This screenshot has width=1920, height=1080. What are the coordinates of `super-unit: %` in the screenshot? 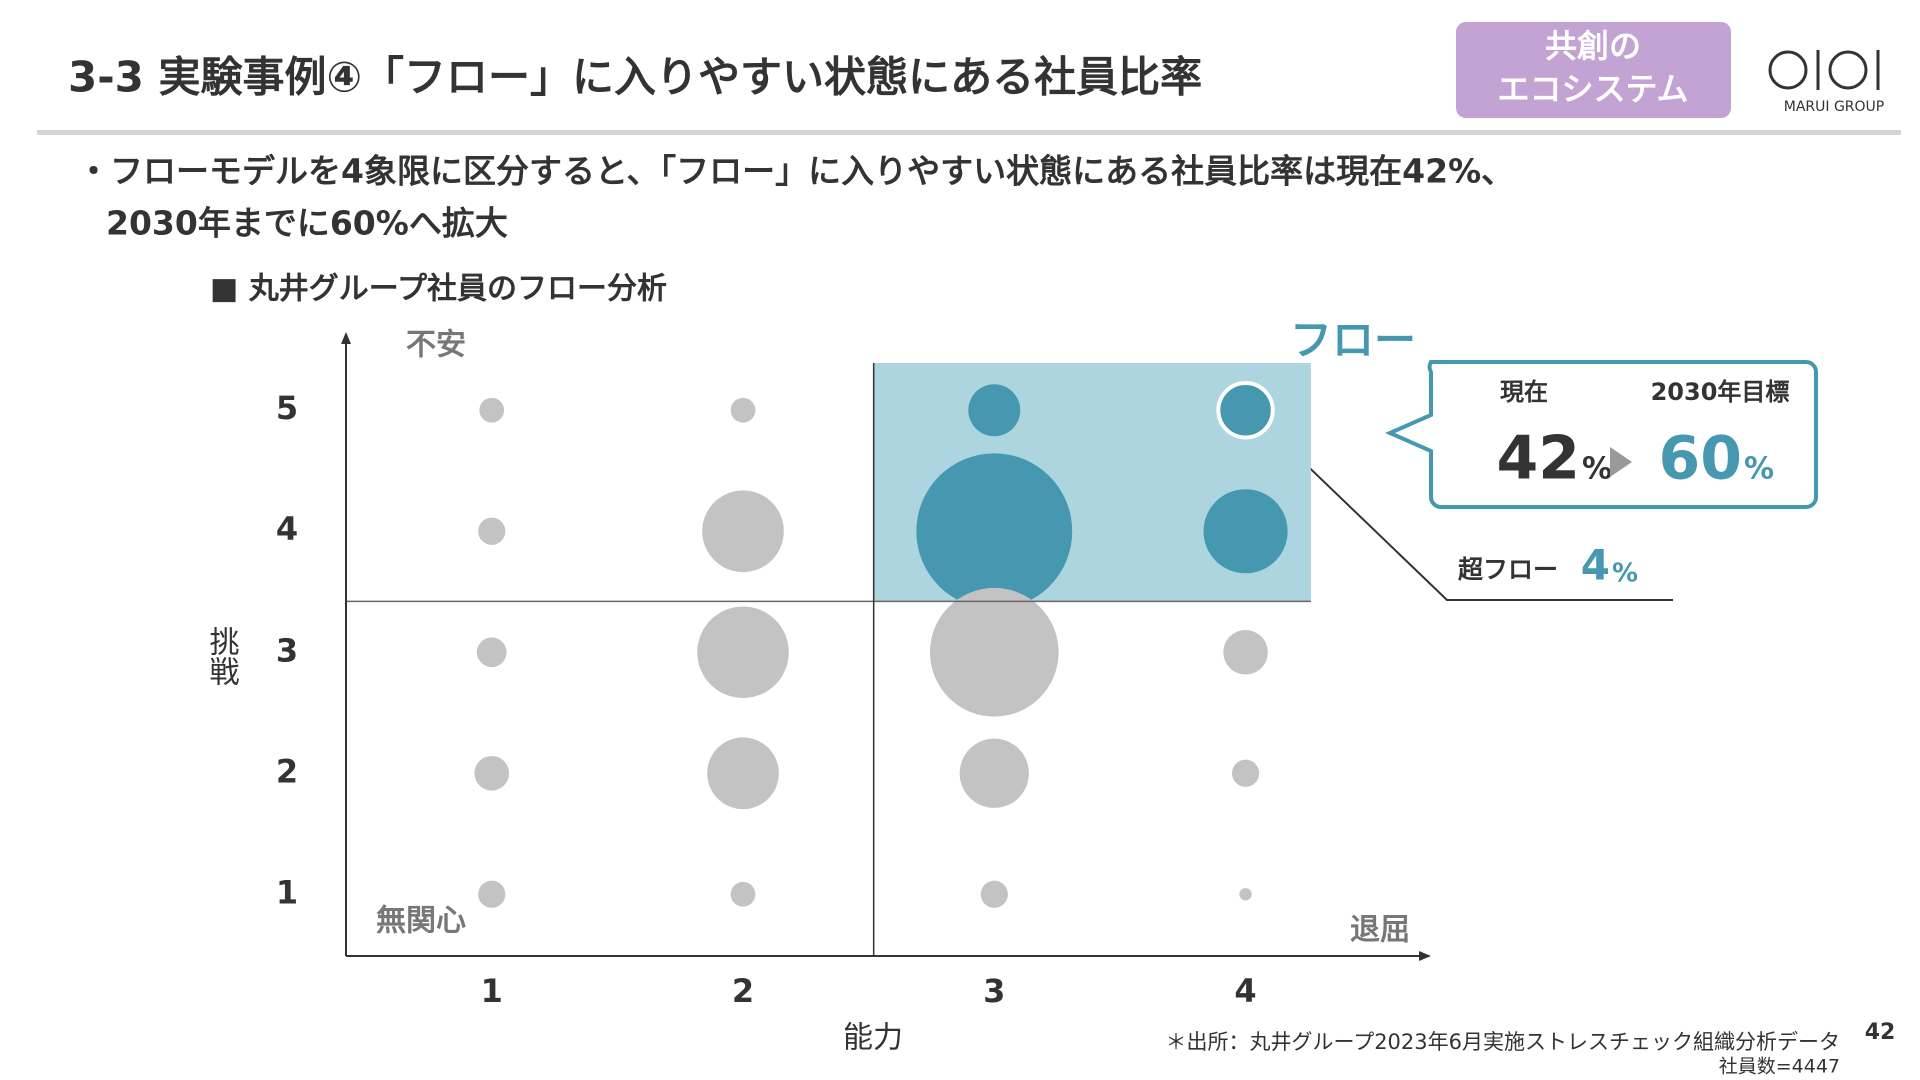 It's located at (1625, 574).